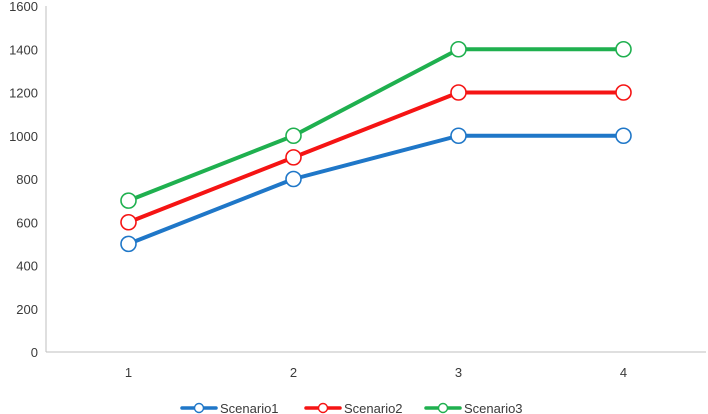 This screenshot has width=708, height=414. I want to click on legend-label: Scenario2, so click(373, 407).